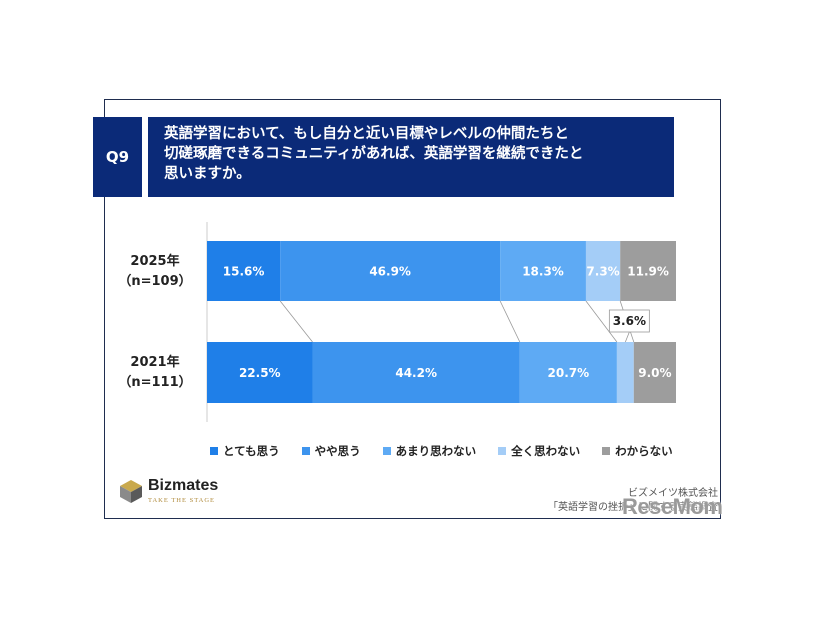 This screenshot has width=826, height=620. I want to click on data-label: 9.0%, so click(654, 373).